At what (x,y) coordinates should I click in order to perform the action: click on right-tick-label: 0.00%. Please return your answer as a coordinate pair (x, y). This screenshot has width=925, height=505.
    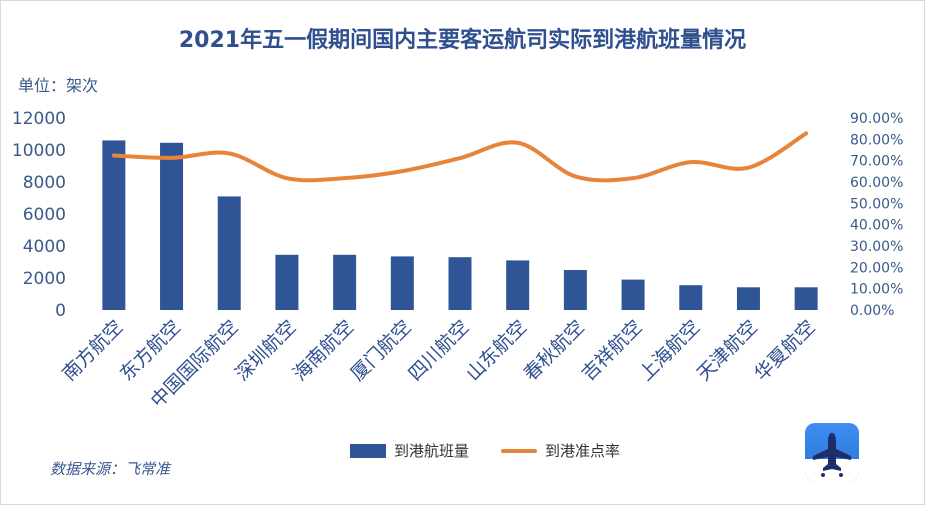
    Looking at the image, I should click on (872, 311).